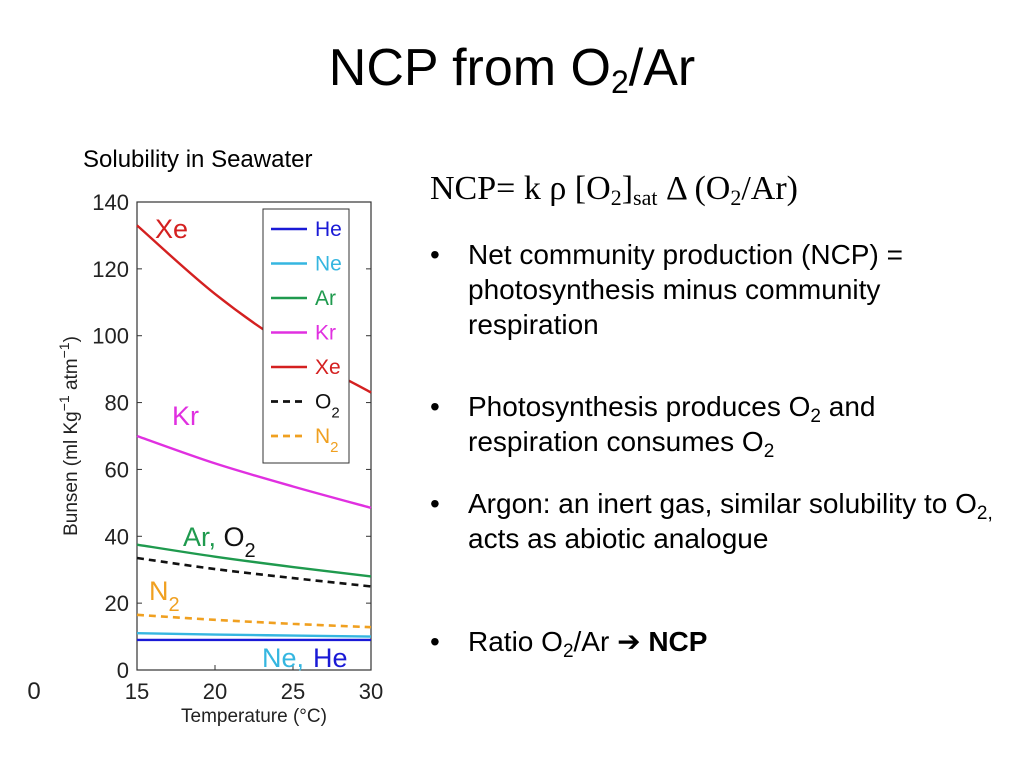 The height and width of the screenshot is (768, 1024). I want to click on x-tick-label: 25, so click(293, 691).